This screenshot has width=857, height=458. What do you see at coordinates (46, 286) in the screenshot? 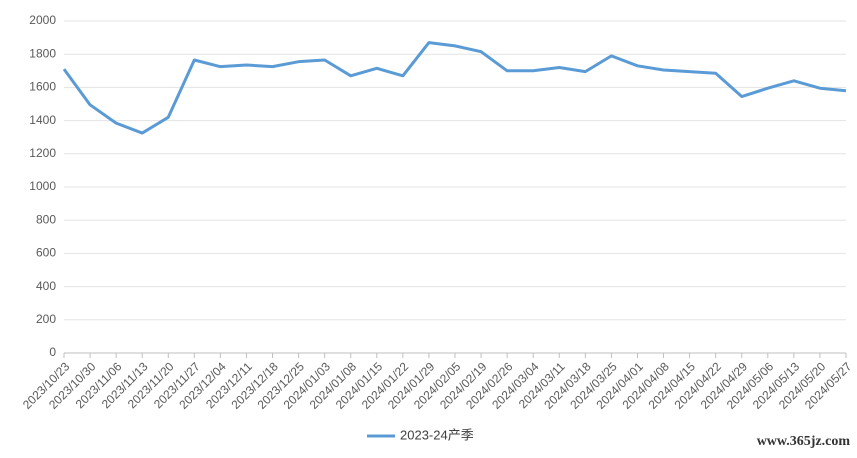
I see `y-tick-label: 400` at bounding box center [46, 286].